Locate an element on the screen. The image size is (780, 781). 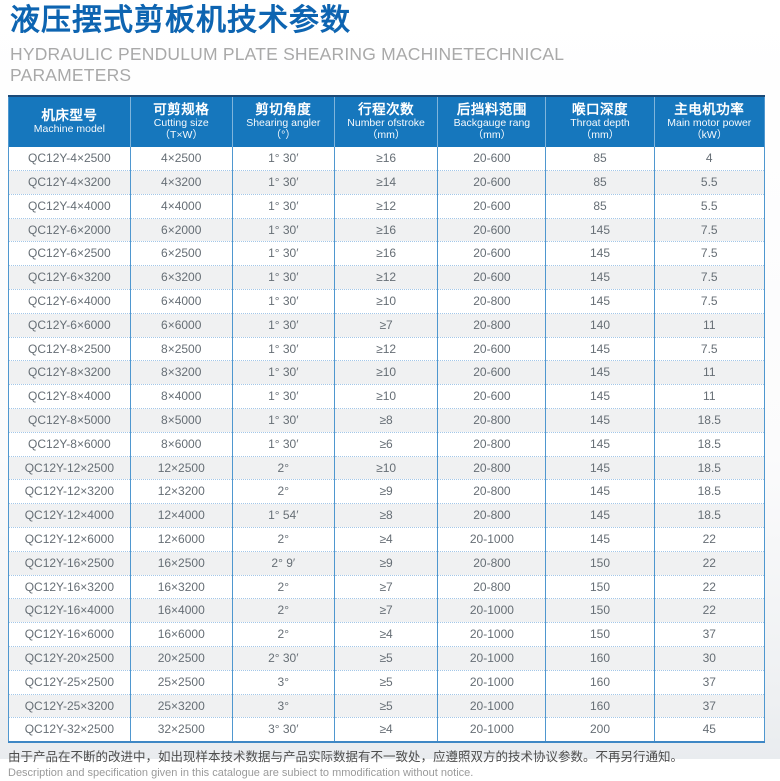
column-header-en: Shearing angler is located at coordinates (283, 123).